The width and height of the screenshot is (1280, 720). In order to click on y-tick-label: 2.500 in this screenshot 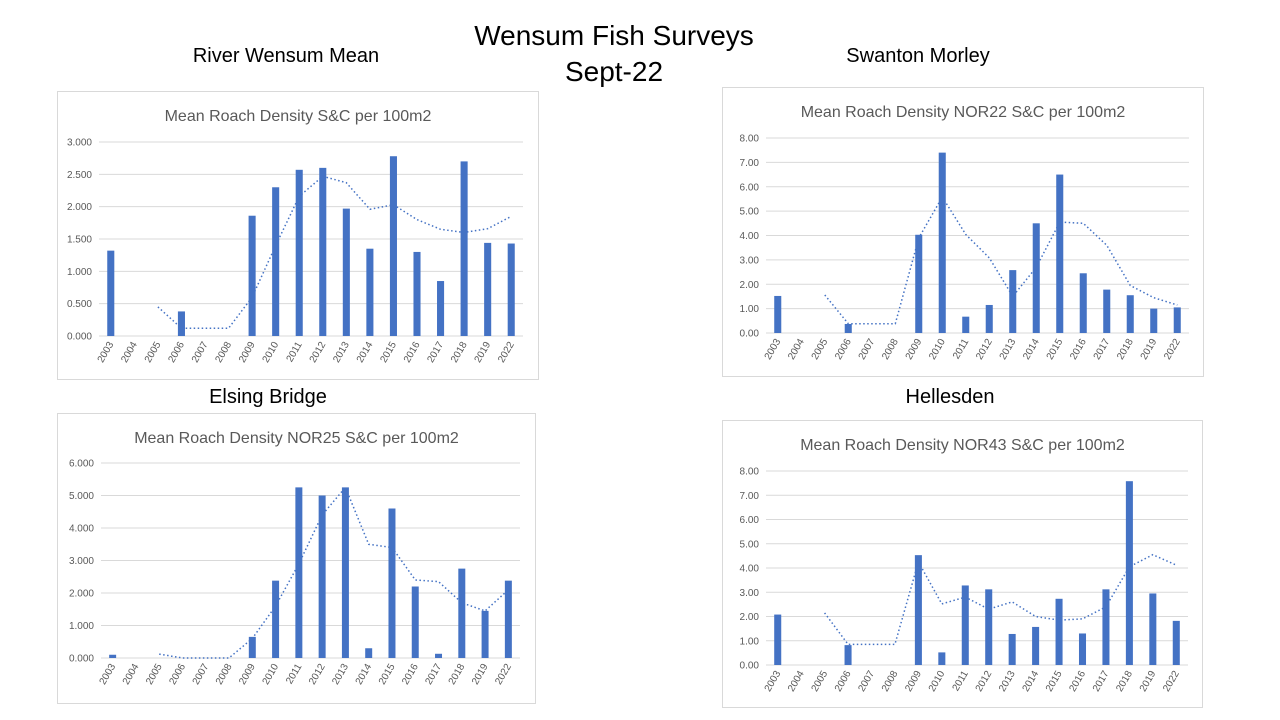, I will do `click(79, 175)`.